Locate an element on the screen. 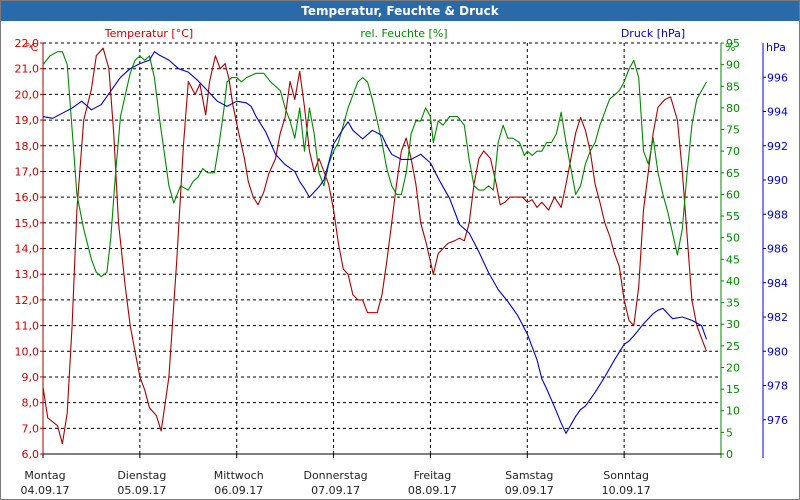  temperature-tick-label: 13,0 is located at coordinates (27, 274).